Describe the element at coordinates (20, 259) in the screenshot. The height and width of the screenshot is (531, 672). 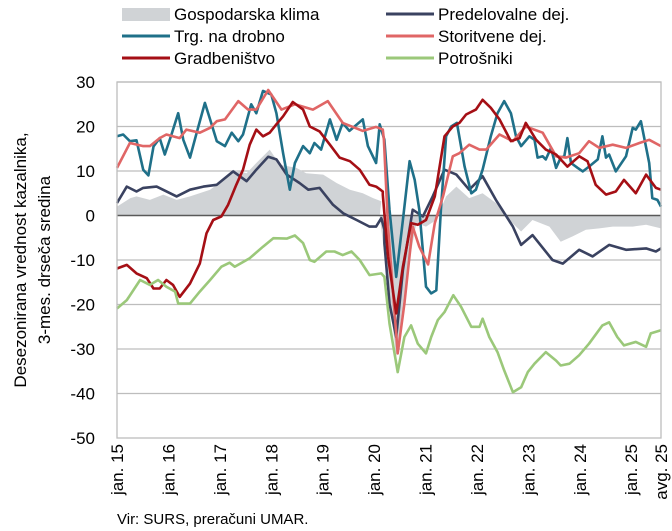
I see `y-axis-label-line1: Desezonirana vrednost kazalnika,` at that location.